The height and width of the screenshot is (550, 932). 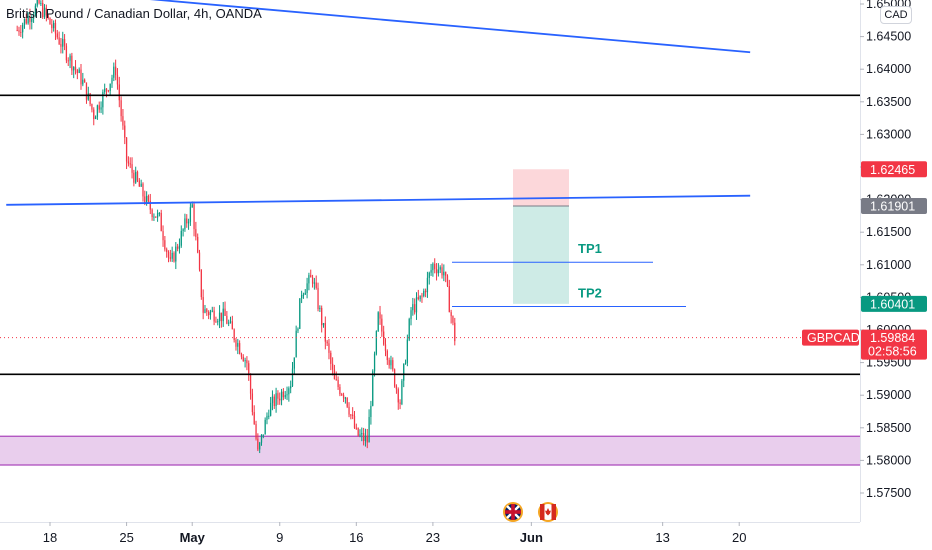 I want to click on take-profit-zone, so click(x=541, y=255).